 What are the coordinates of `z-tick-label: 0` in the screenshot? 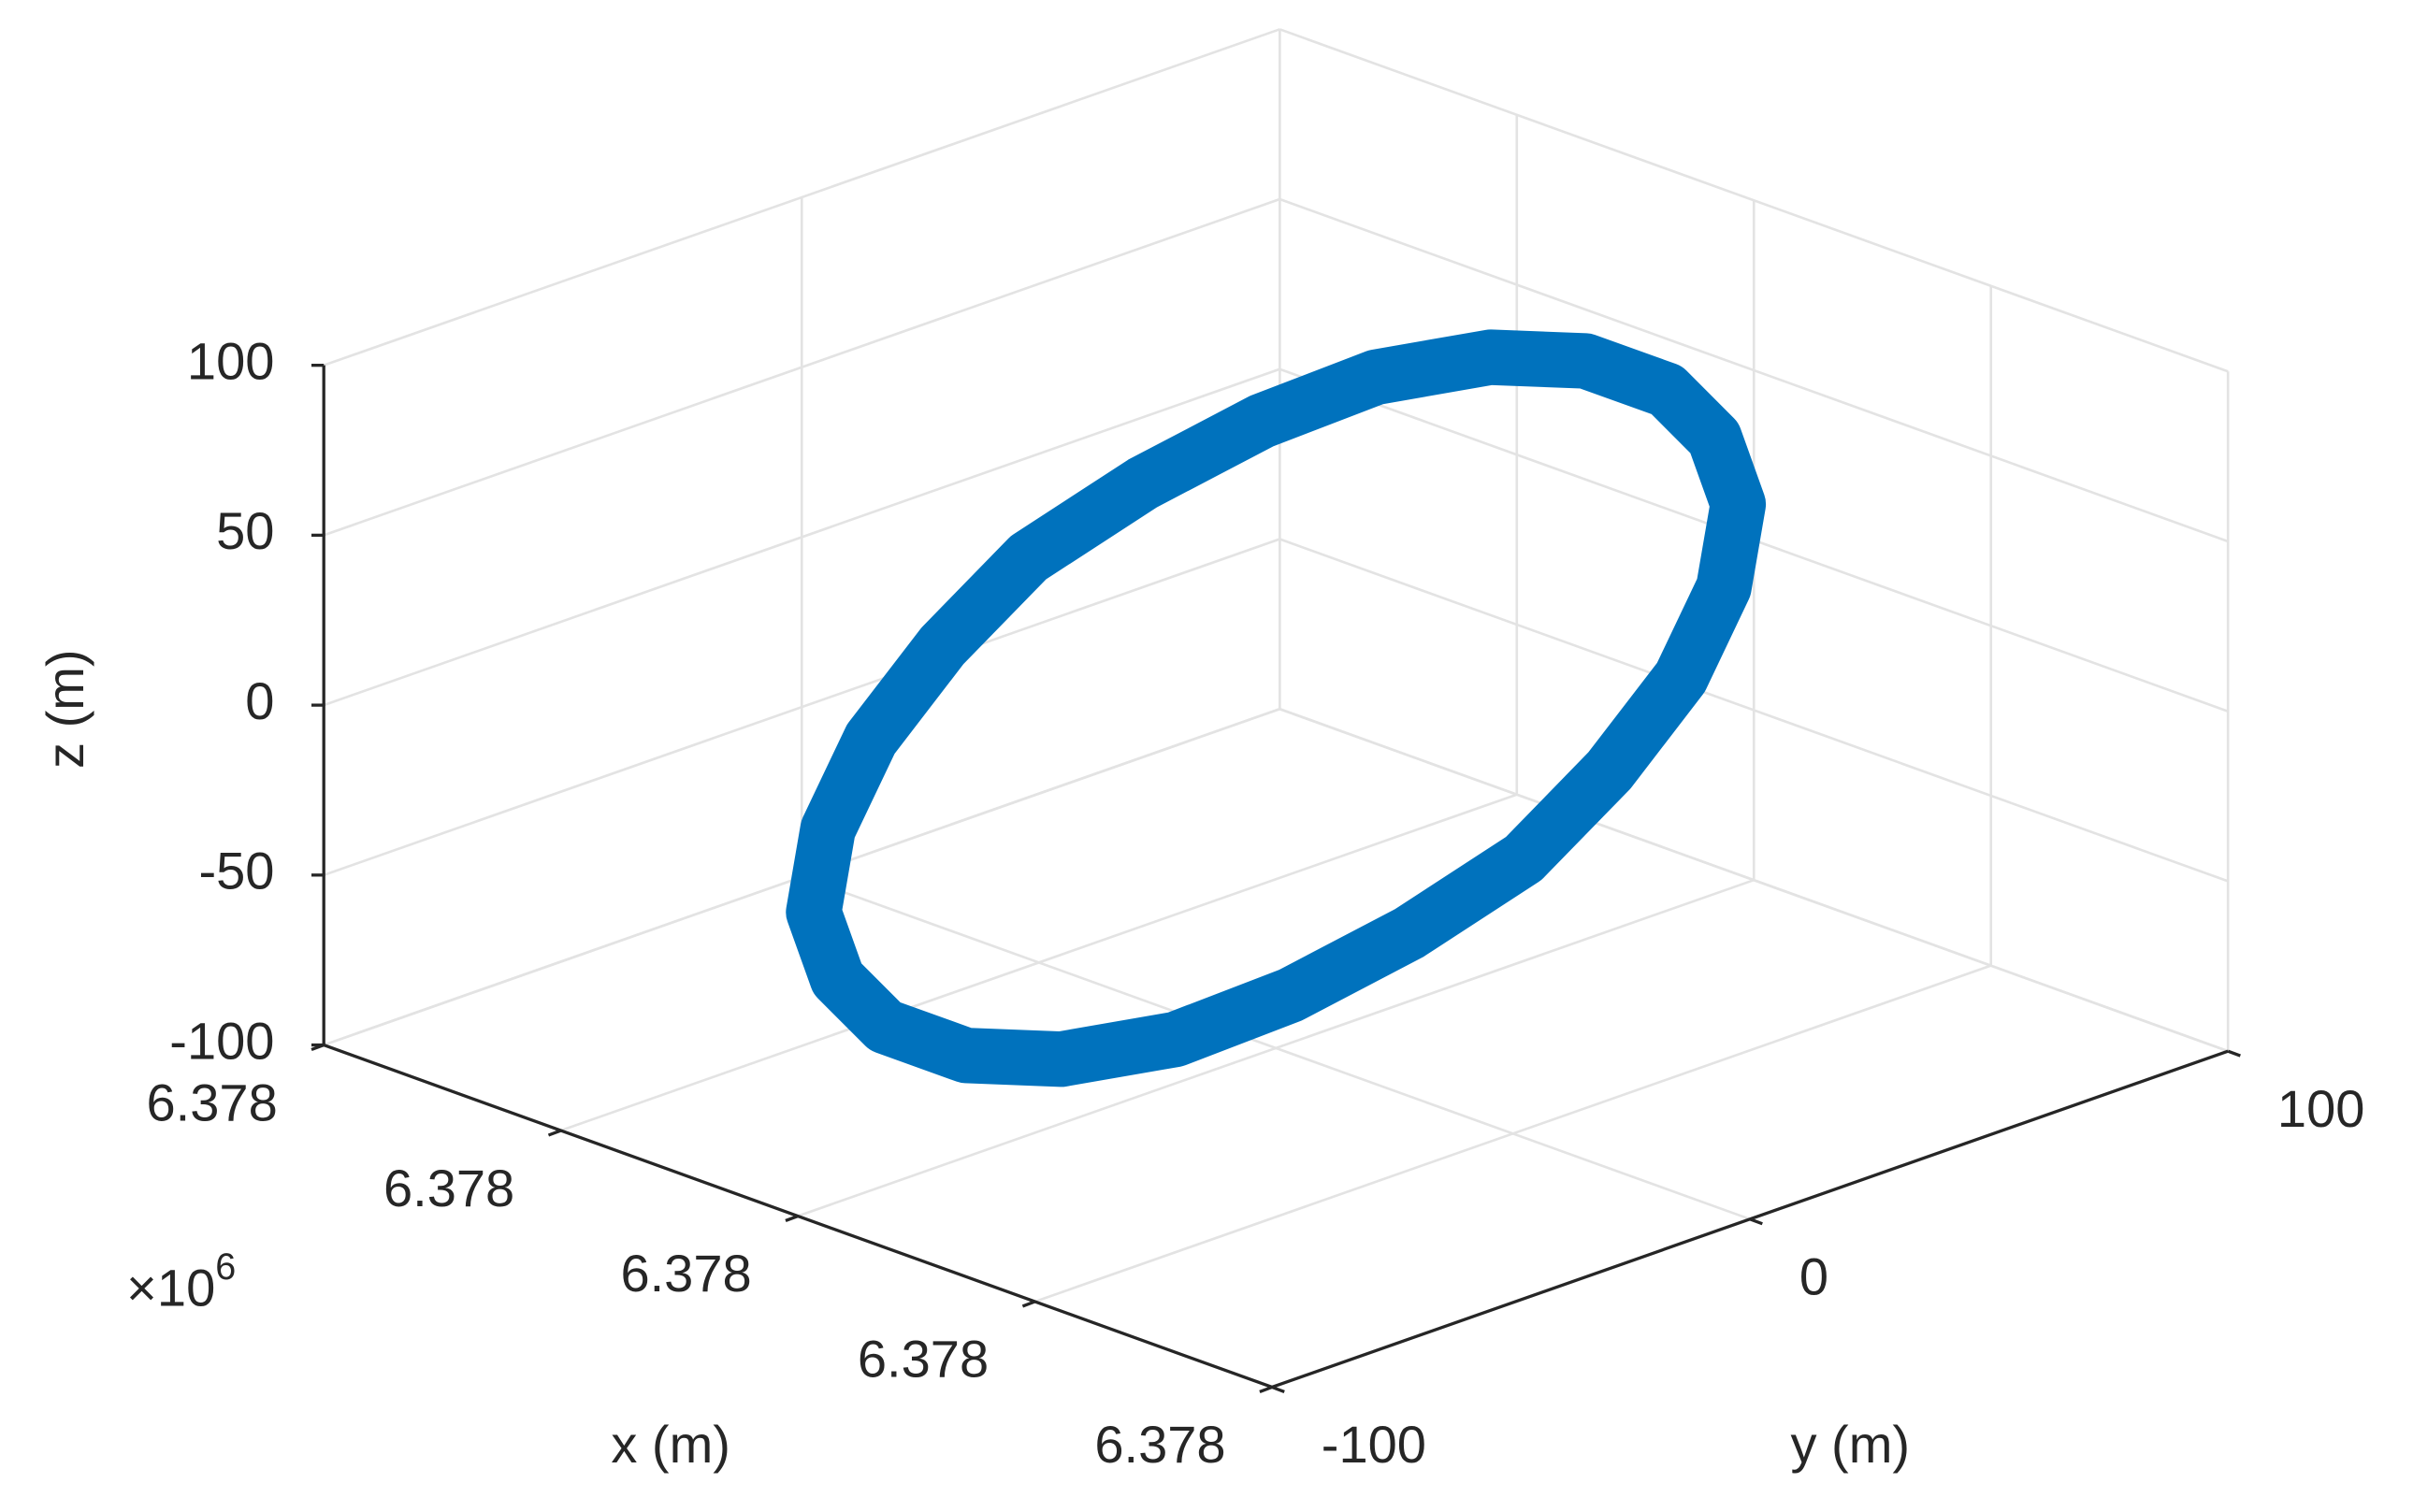 It's located at (259, 700).